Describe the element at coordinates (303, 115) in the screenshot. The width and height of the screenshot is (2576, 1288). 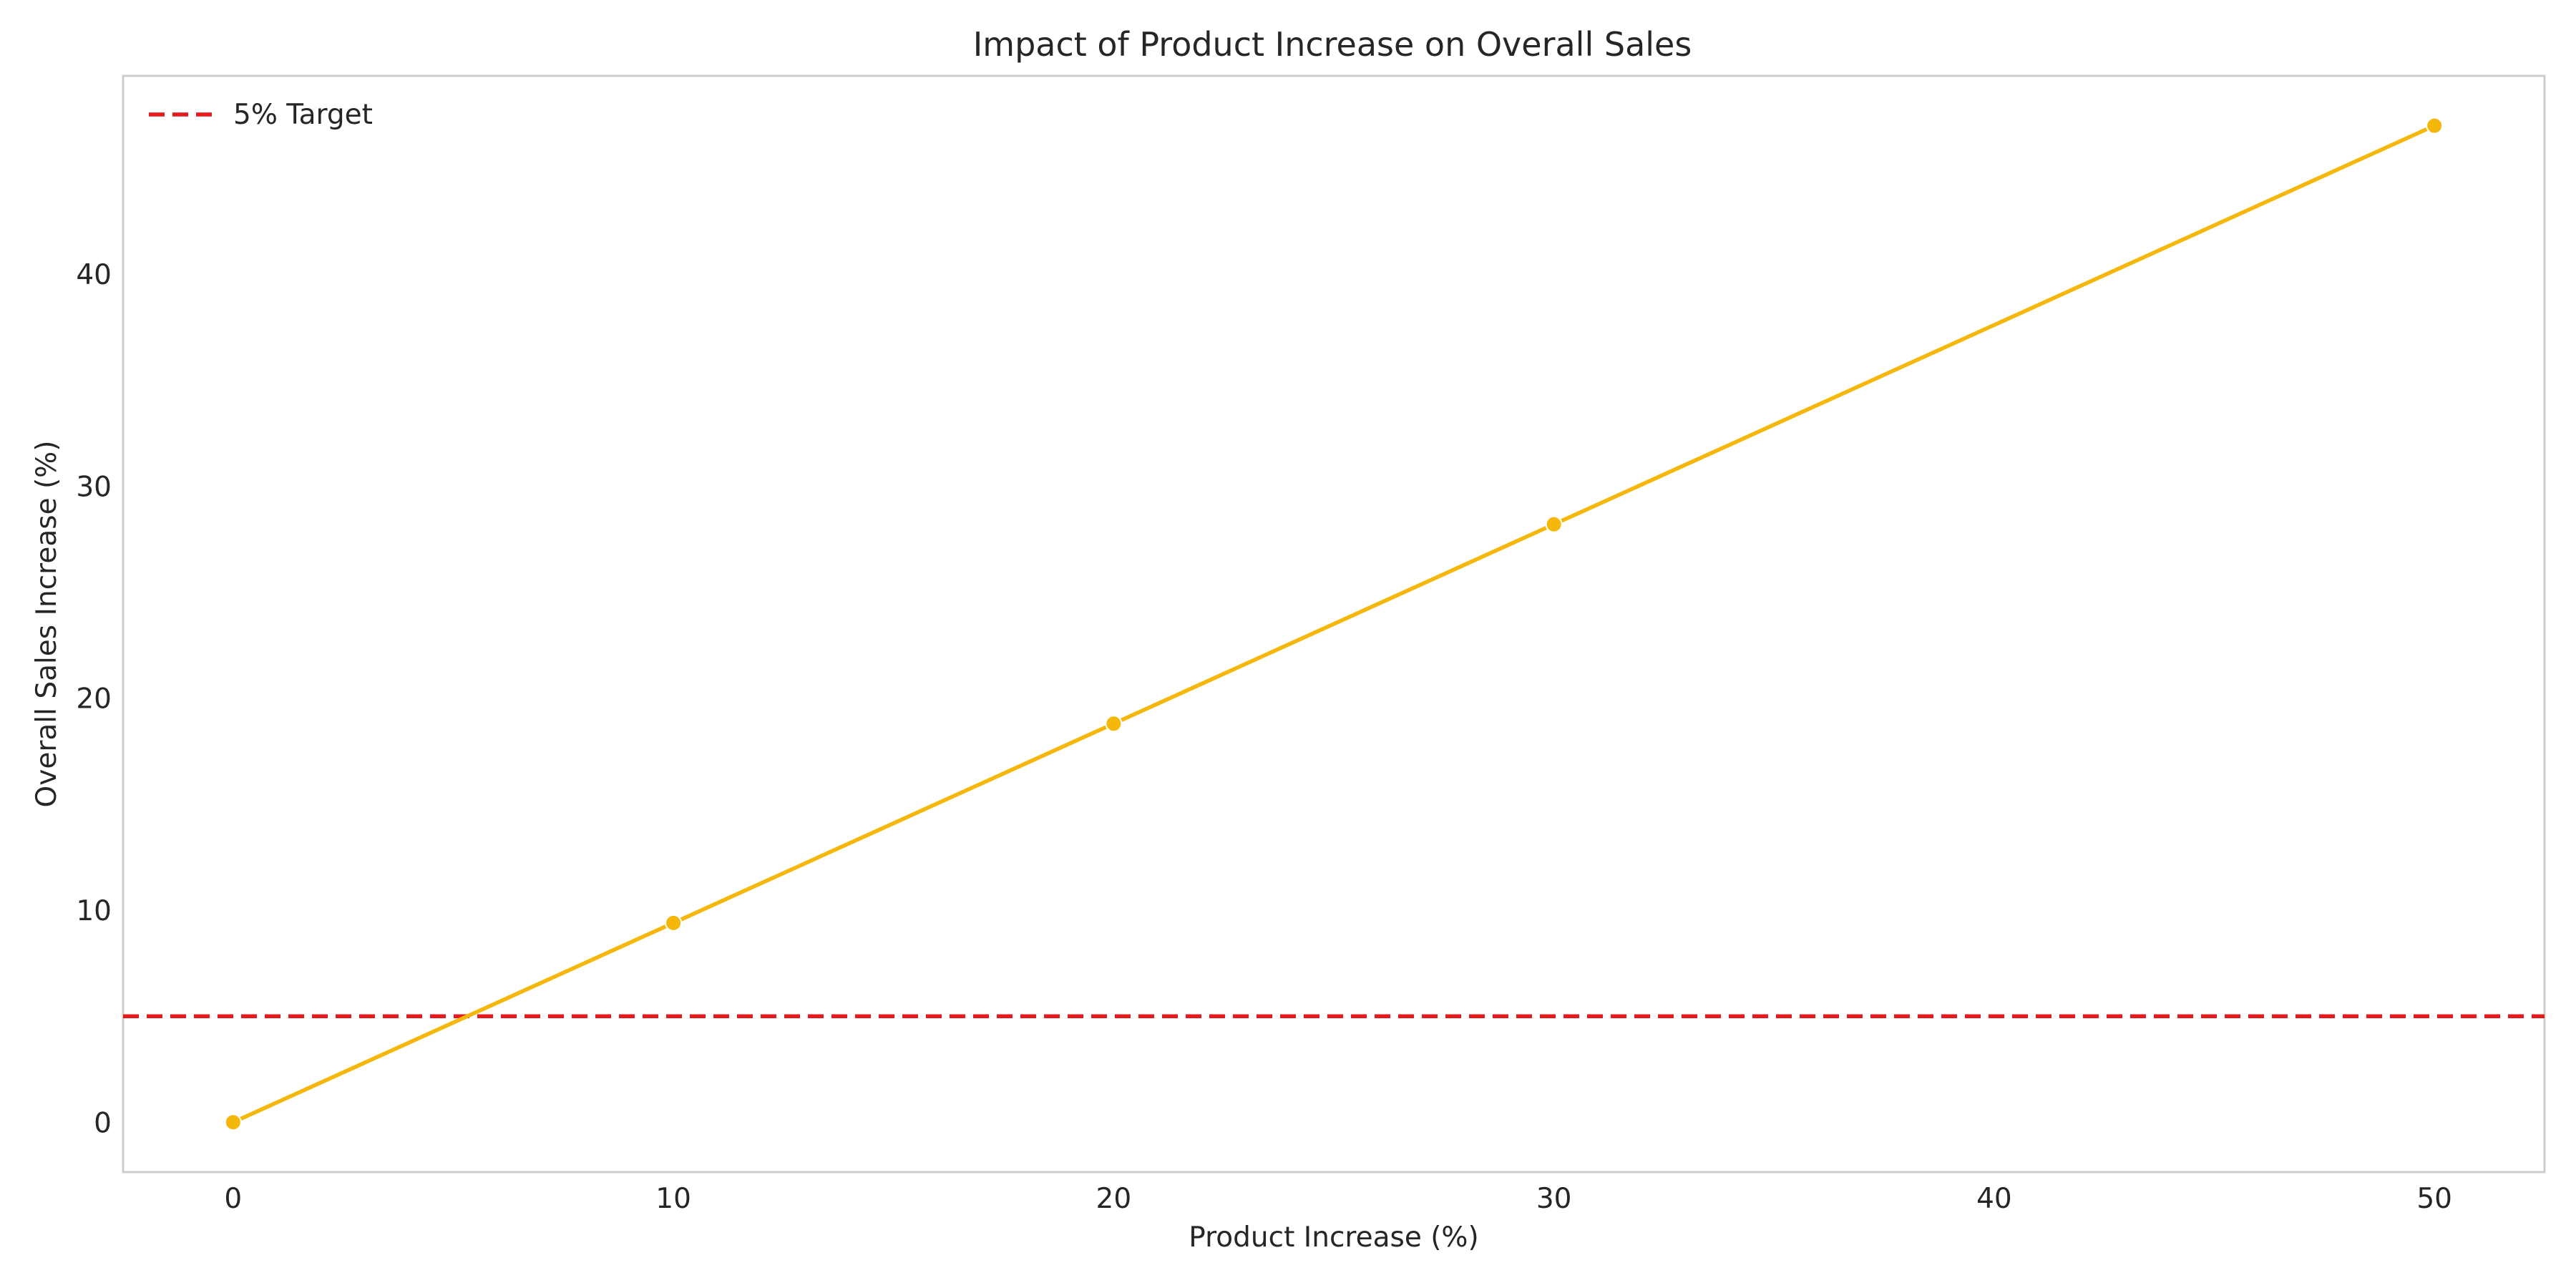
I see `legend-target-label: 5% Target` at that location.